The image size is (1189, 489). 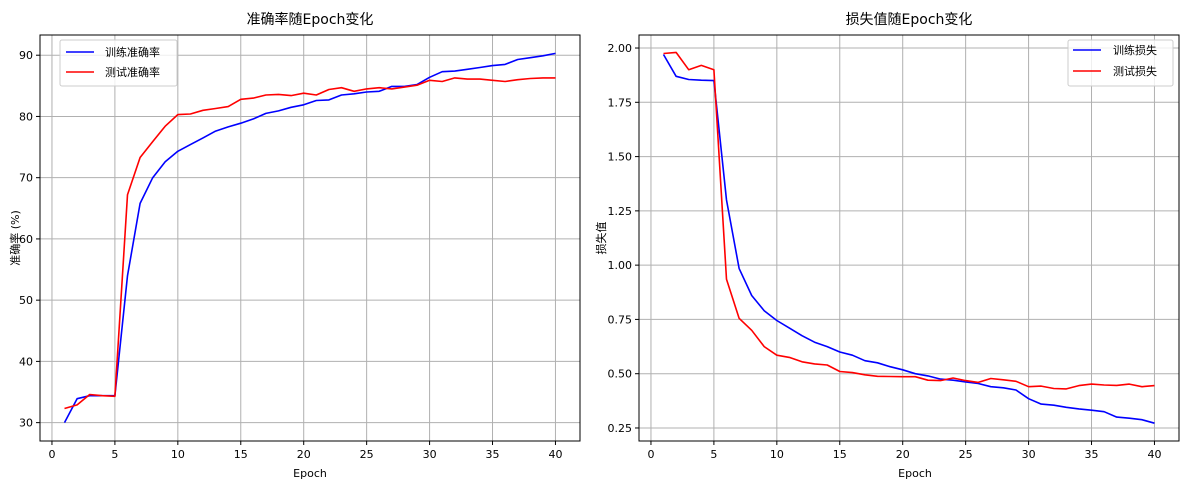 What do you see at coordinates (26, 178) in the screenshot?
I see `accuracy-y-tick-label: 70` at bounding box center [26, 178].